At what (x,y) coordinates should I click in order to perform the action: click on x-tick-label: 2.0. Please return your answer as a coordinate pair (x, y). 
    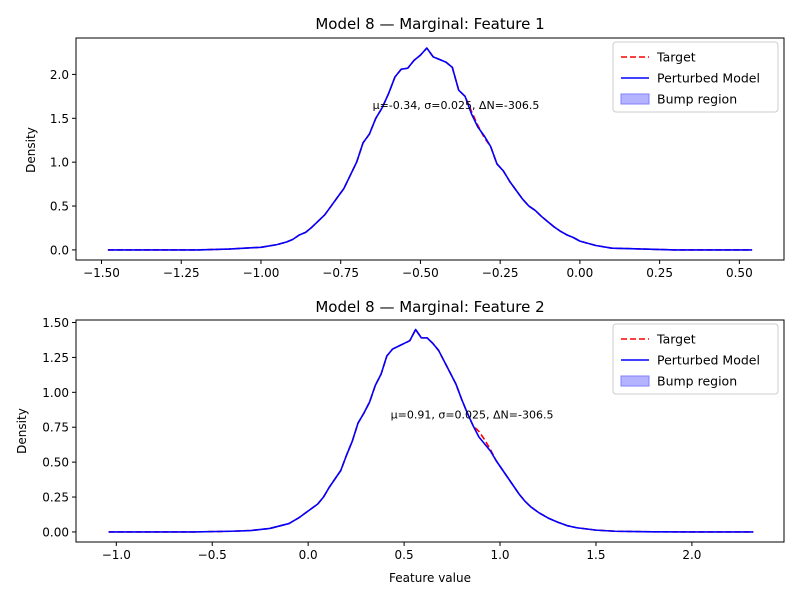
    Looking at the image, I should click on (691, 555).